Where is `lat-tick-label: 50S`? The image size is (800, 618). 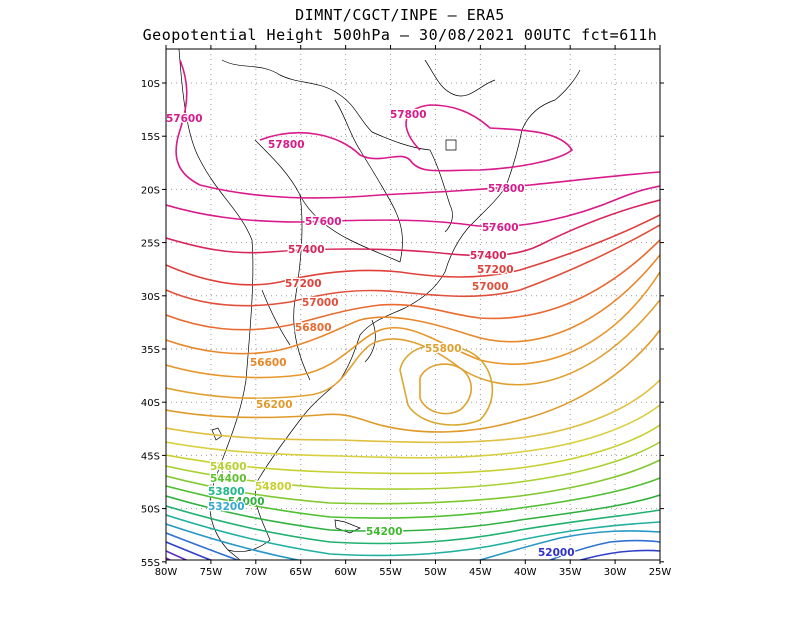 lat-tick-label: 50S is located at coordinates (150, 510).